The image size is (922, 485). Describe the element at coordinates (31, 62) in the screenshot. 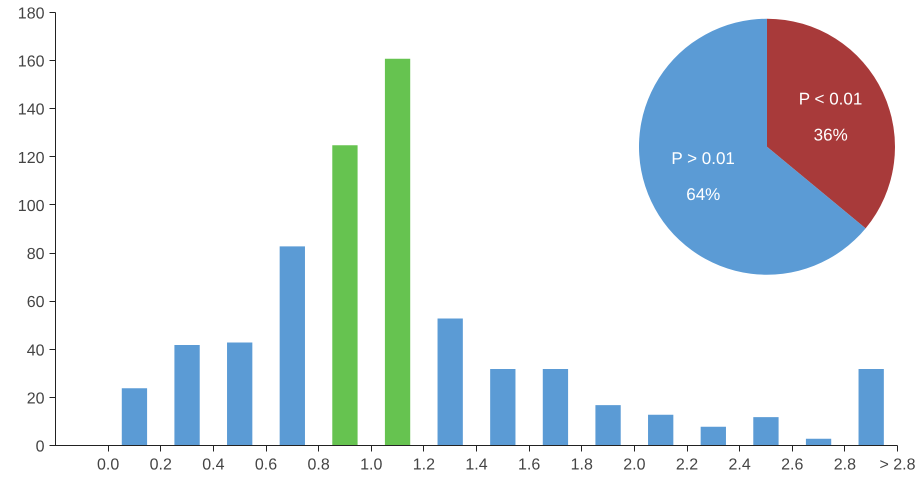

I see `y-tick-label: 160` at that location.